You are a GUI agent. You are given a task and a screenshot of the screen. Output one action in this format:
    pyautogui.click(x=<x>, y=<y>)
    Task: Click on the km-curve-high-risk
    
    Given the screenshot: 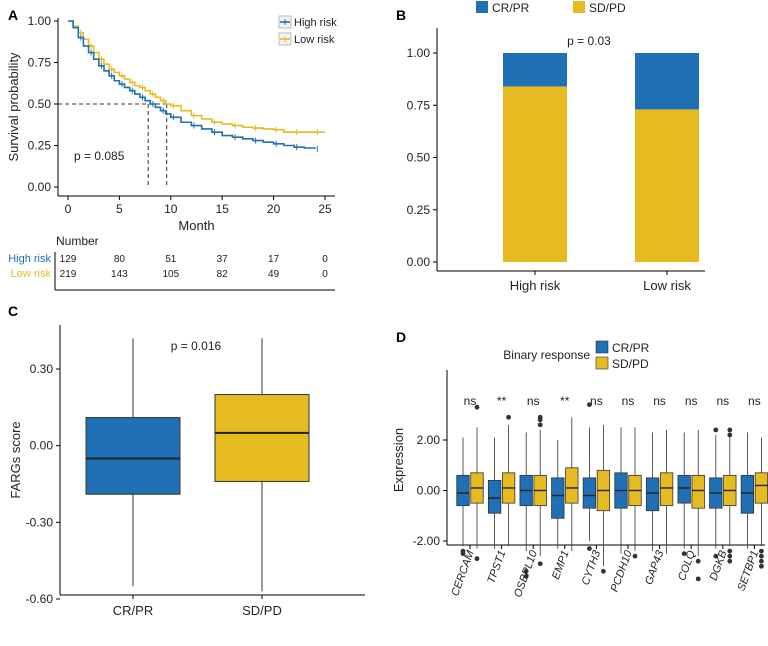 What is the action you would take?
    pyautogui.click(x=192, y=84)
    